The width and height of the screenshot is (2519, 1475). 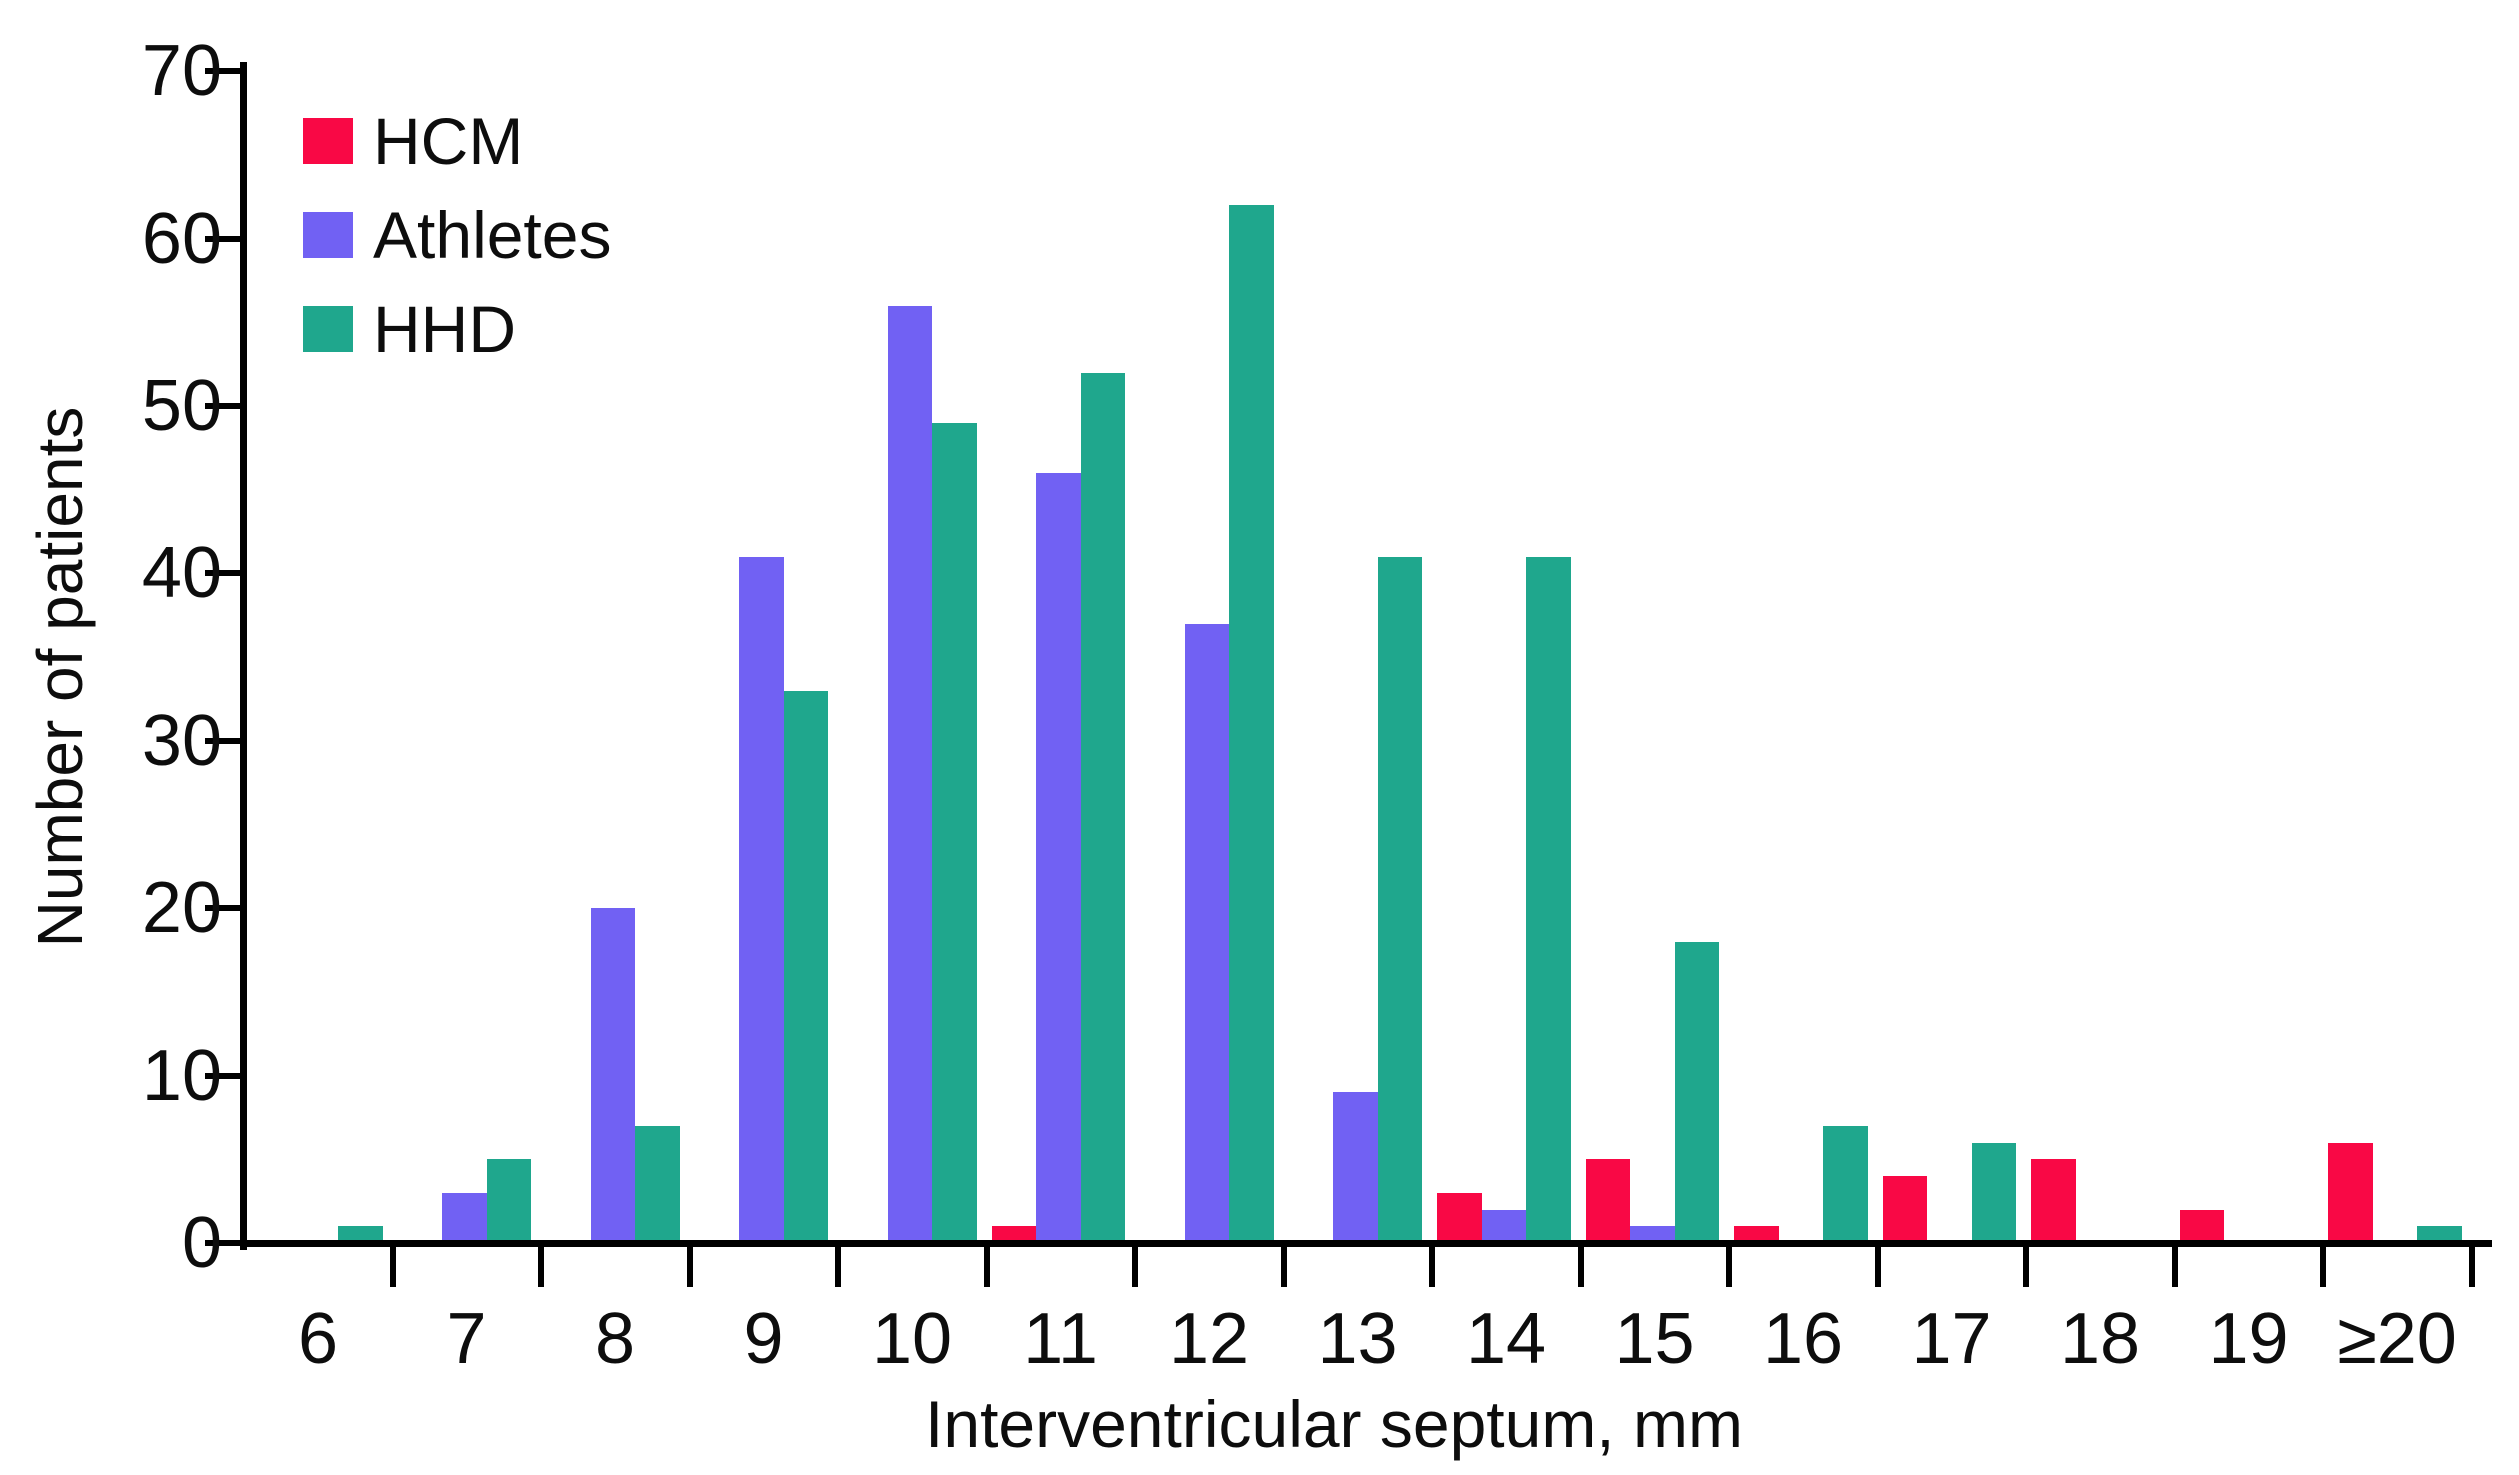 What do you see at coordinates (466, 1339) in the screenshot?
I see `x-axis-tick-label-7: 7` at bounding box center [466, 1339].